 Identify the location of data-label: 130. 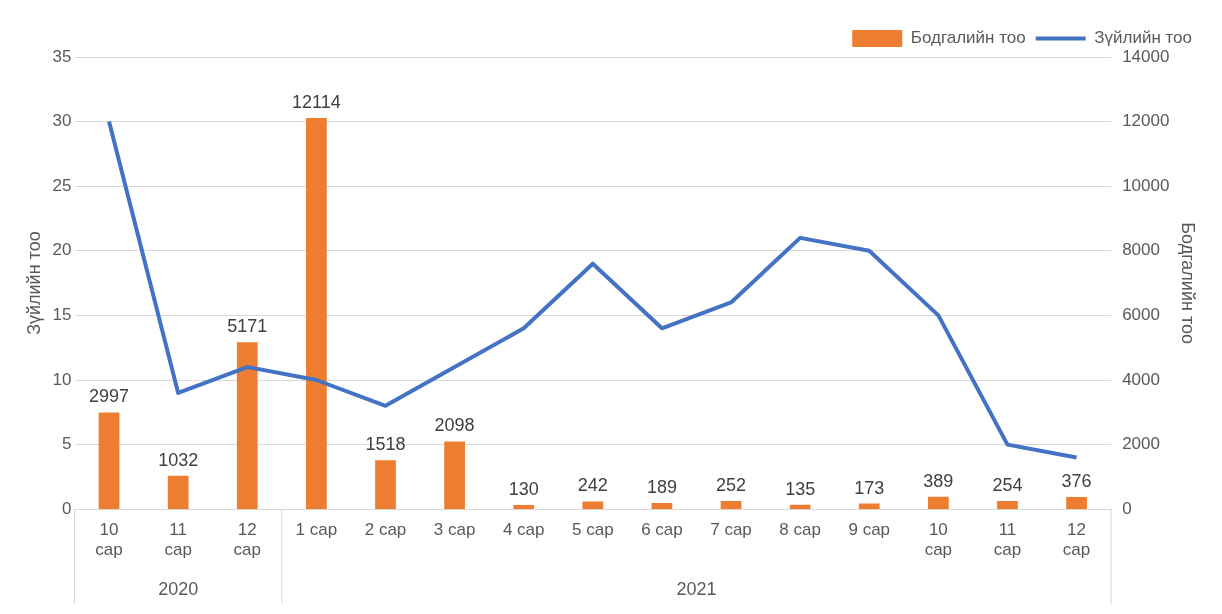
(523, 488).